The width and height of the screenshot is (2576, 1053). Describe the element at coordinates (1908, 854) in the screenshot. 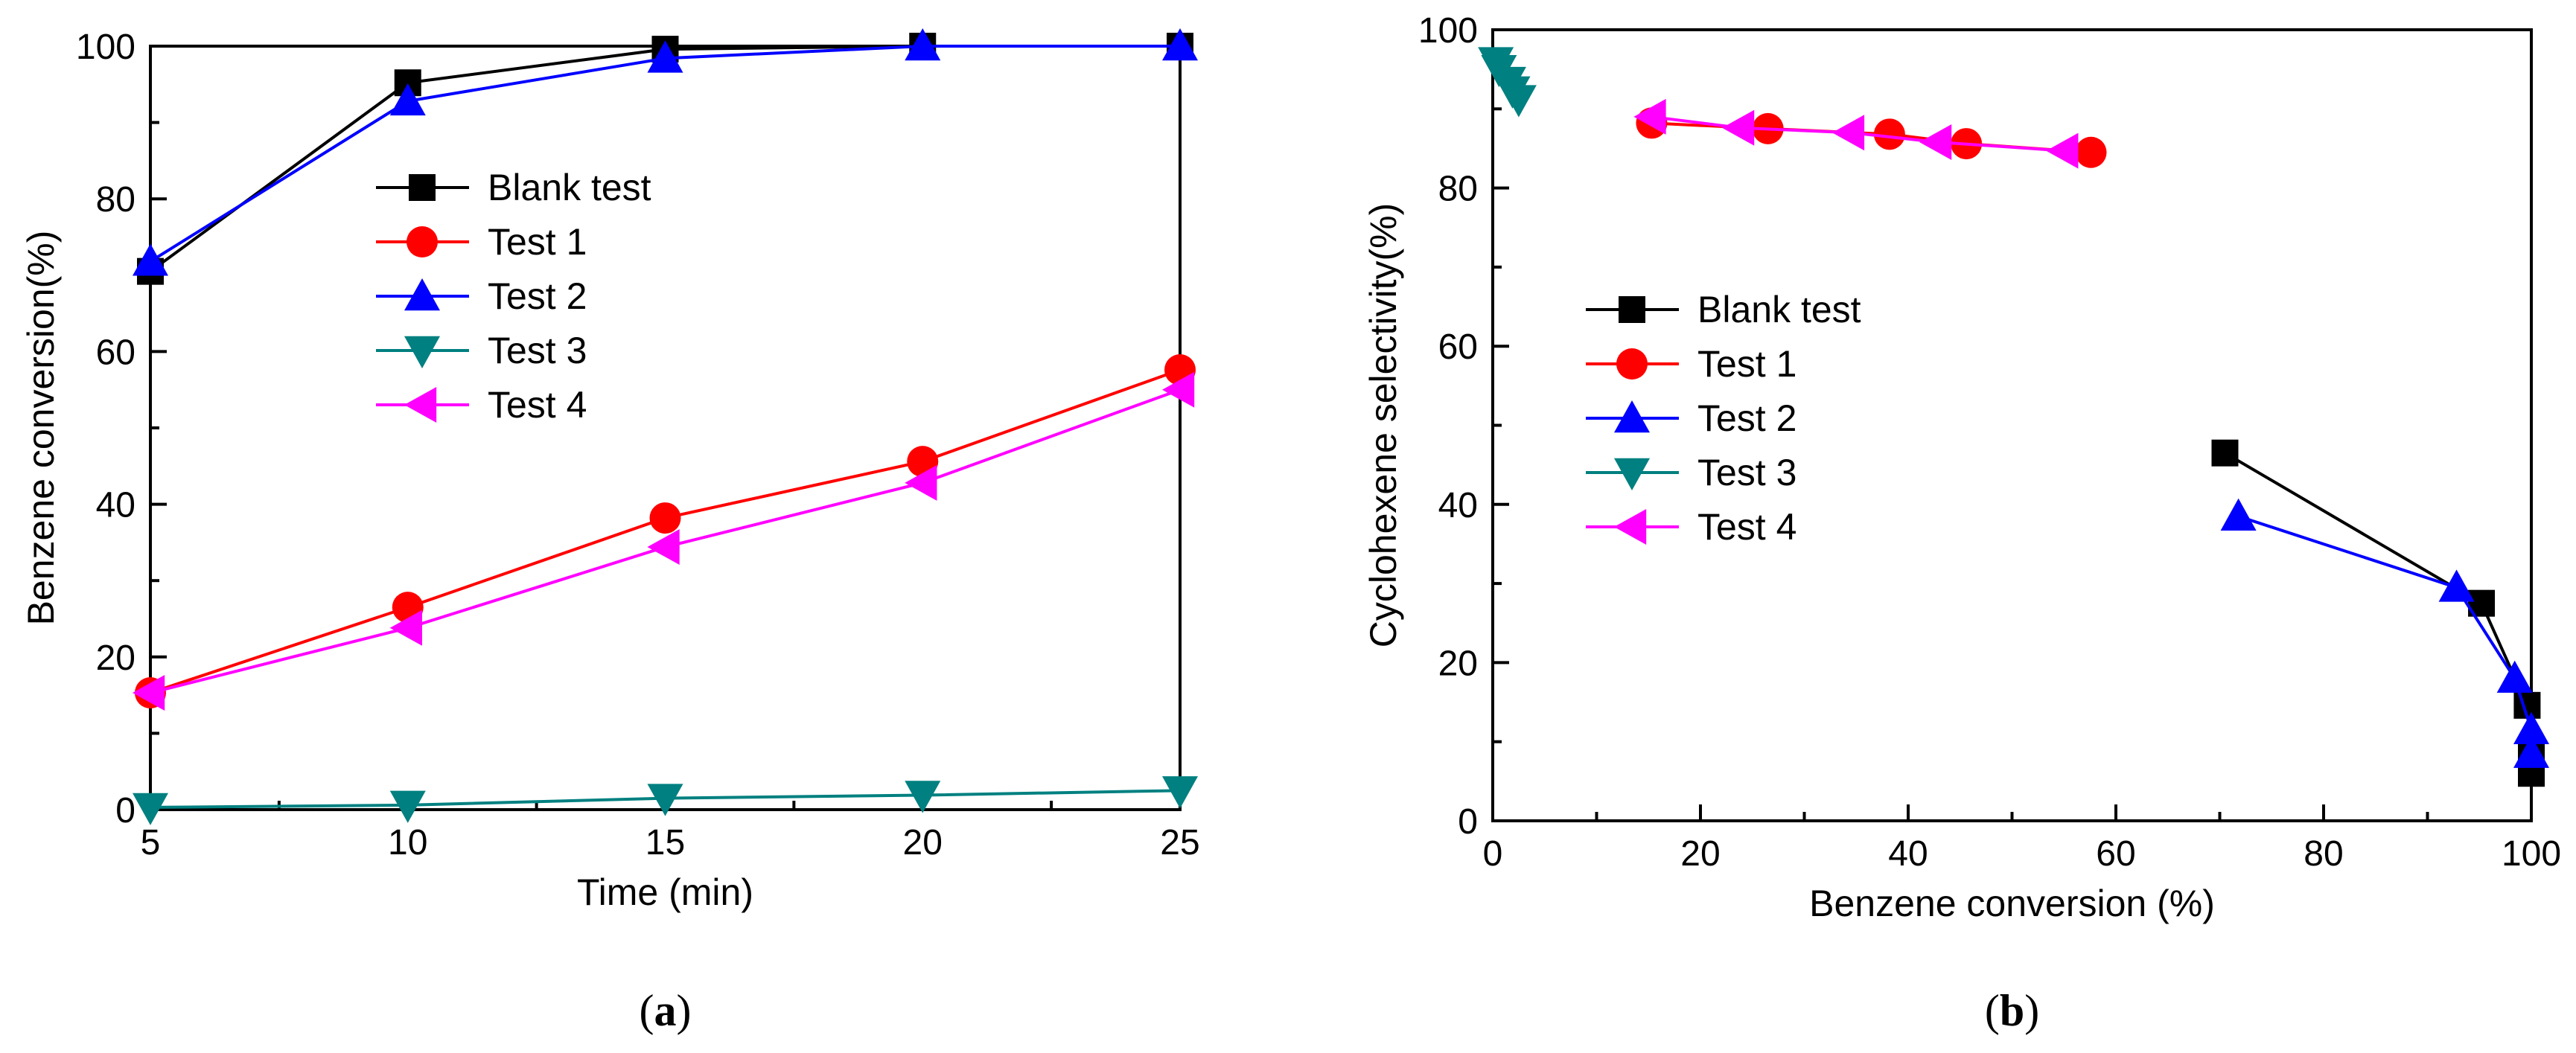

I see `x-tick-label: 40` at that location.